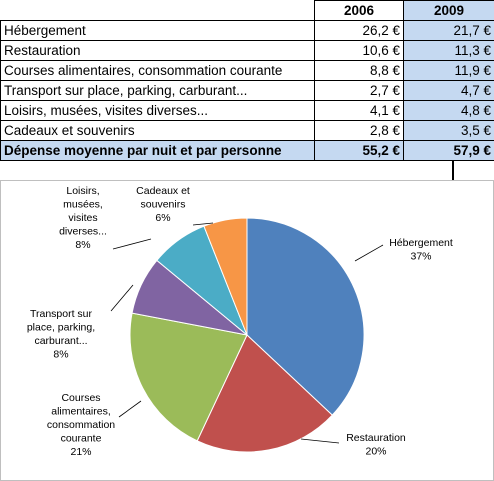  I want to click on pie-slice-label: Cadeaux et souvenirs 6%, so click(163, 204).